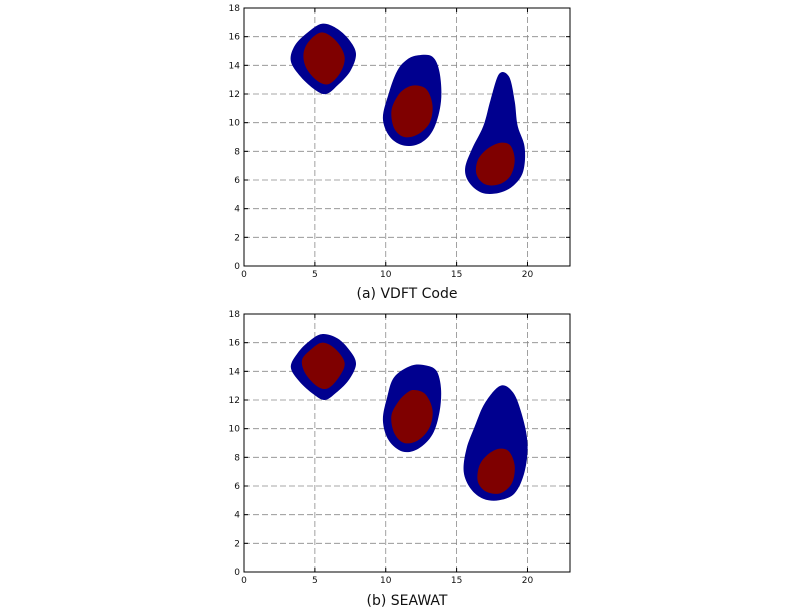 The width and height of the screenshot is (800, 612). Describe the element at coordinates (407, 294) in the screenshot. I see `caption-a: (a) VDFT Code` at that location.